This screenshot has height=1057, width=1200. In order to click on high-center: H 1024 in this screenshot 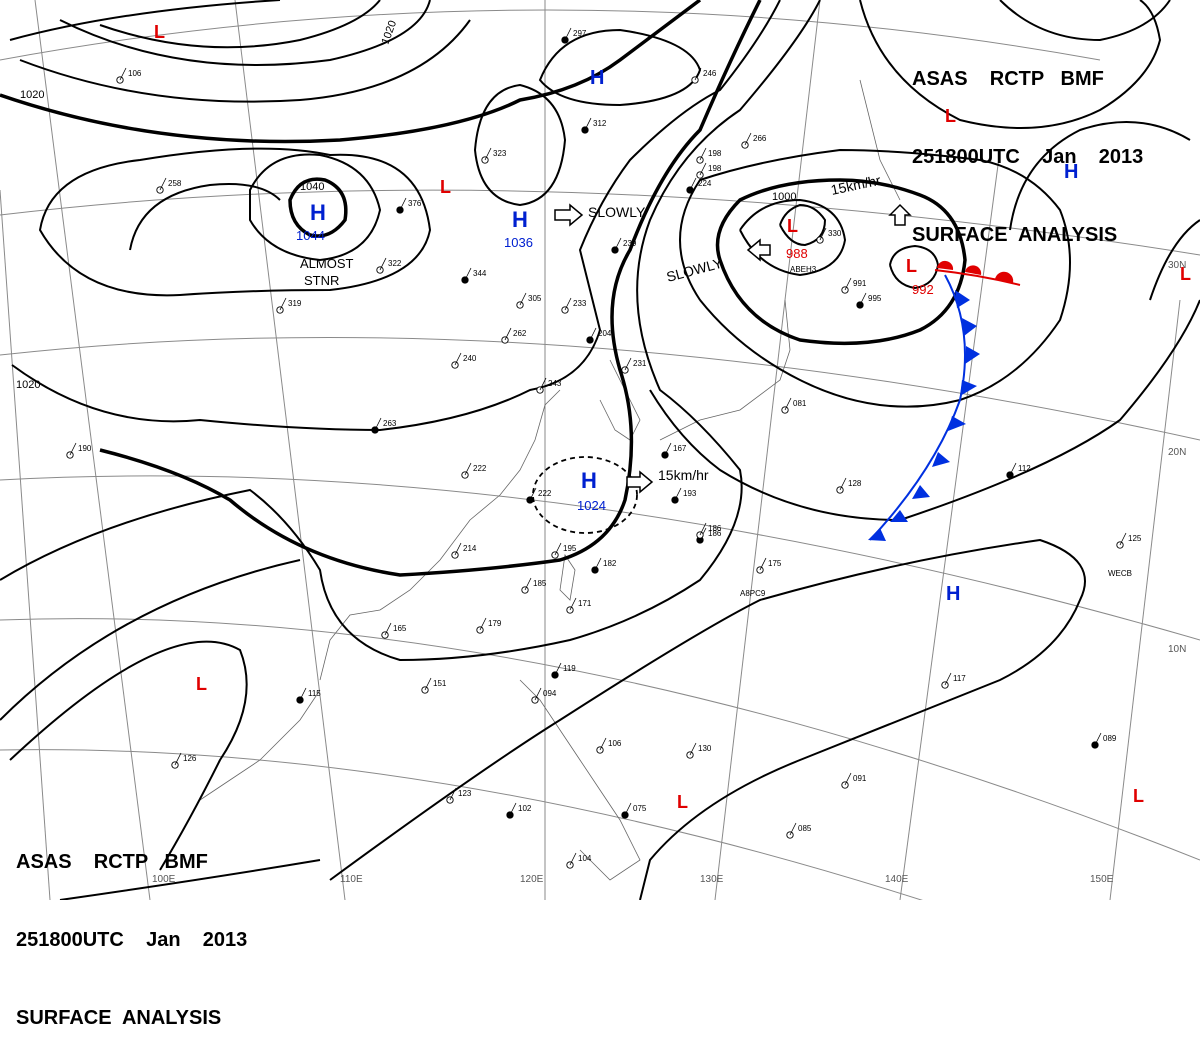, I will do `click(591, 490)`.